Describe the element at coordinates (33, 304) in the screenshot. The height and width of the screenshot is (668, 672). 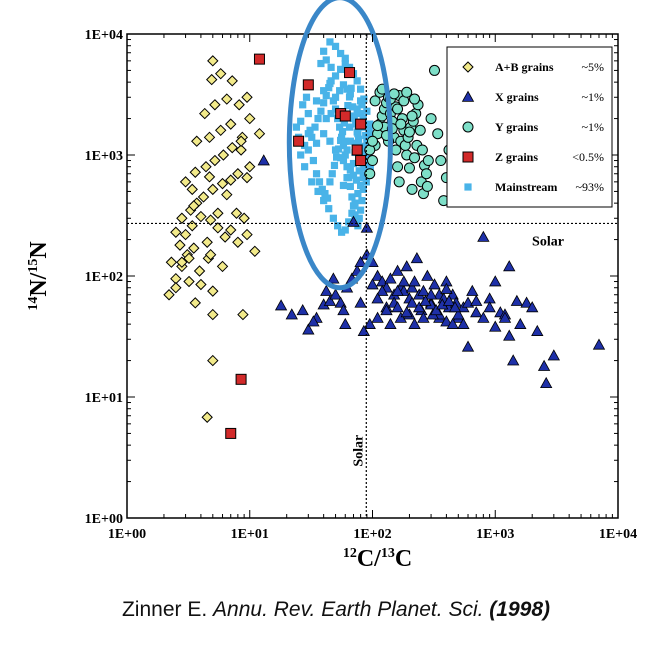
I see `y-axis-label-sup1: 14` at that location.